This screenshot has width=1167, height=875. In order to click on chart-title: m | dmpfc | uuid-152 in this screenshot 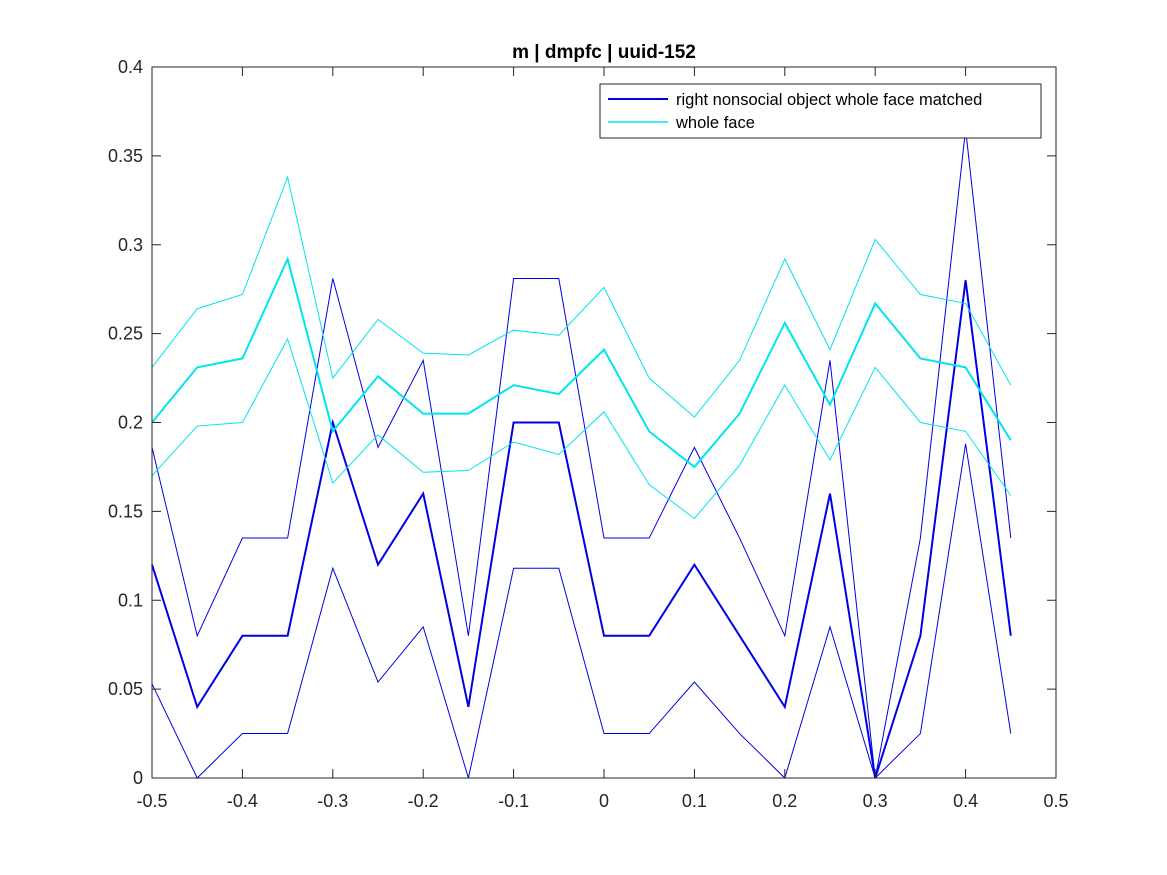, I will do `click(604, 52)`.